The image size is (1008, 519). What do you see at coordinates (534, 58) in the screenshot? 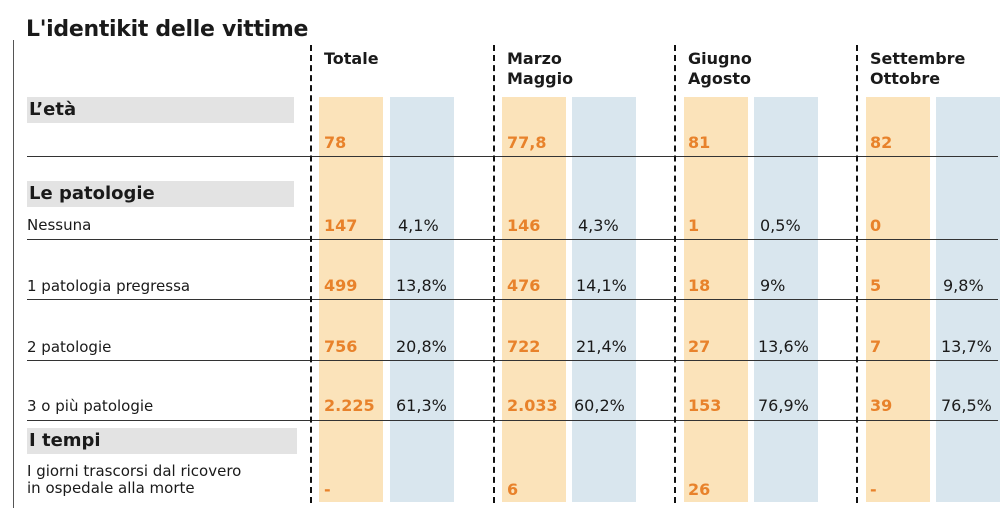
I see `column-header-line1: Marzo` at bounding box center [534, 58].